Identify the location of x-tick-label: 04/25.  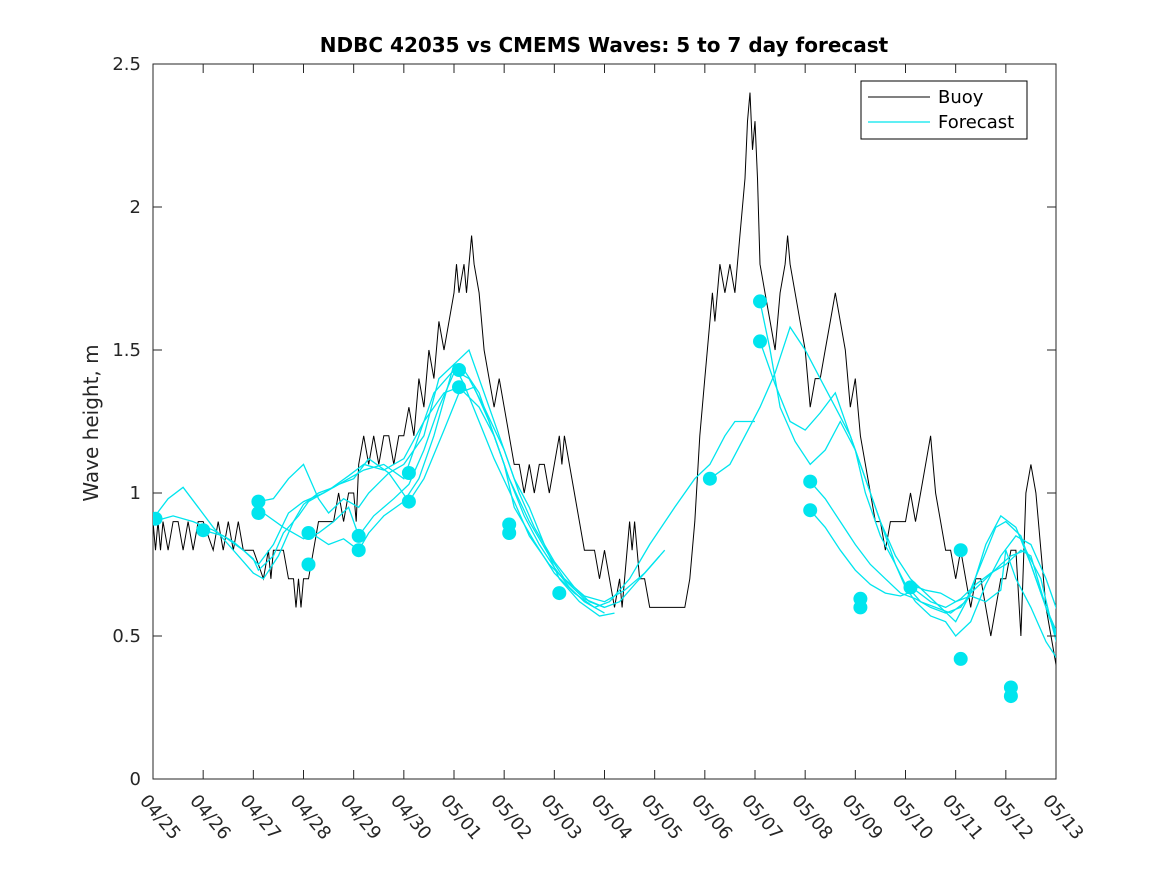
(159, 817).